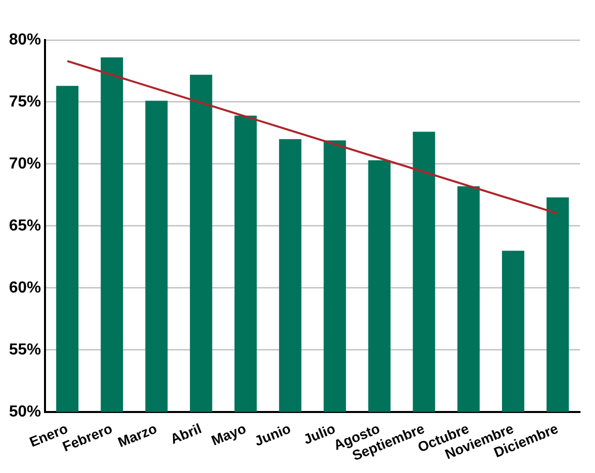 The image size is (595, 473). Describe the element at coordinates (25, 411) in the screenshot. I see `y-tick-label: 50%` at that location.